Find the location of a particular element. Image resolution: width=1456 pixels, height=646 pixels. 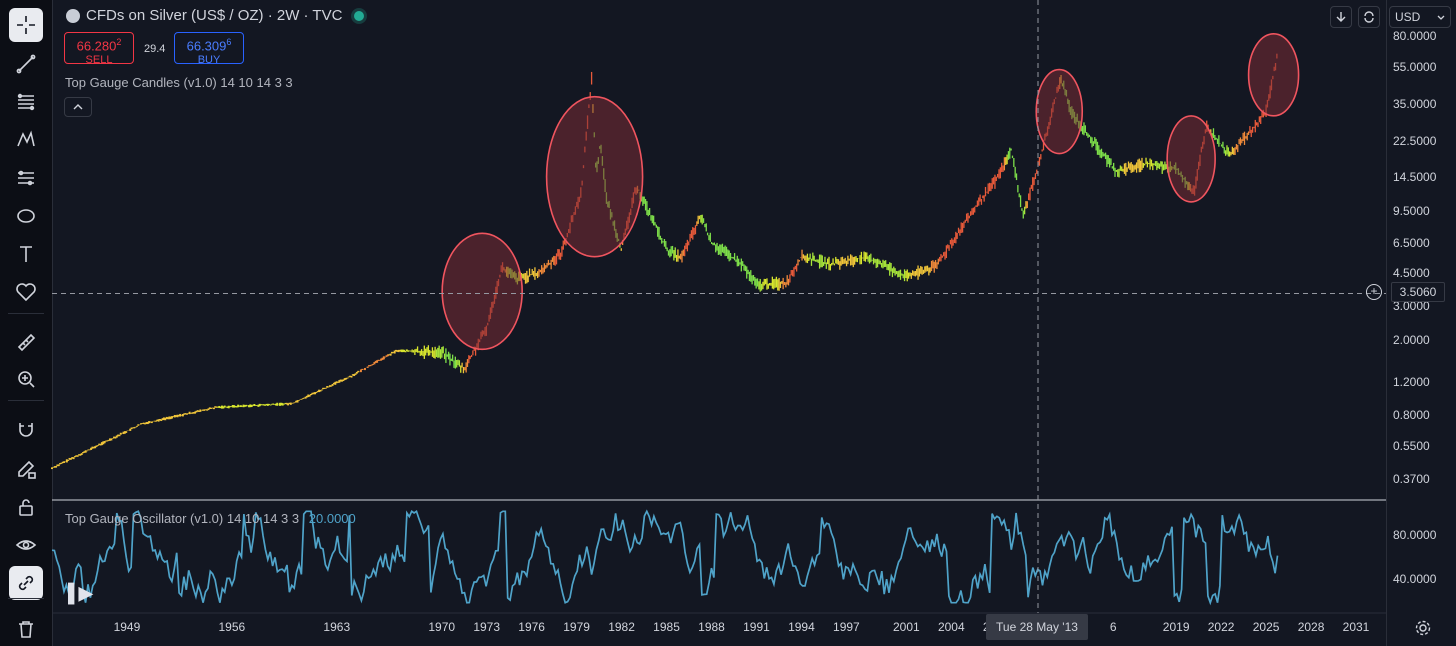

fib-retracement-tool is located at coordinates (26, 102).